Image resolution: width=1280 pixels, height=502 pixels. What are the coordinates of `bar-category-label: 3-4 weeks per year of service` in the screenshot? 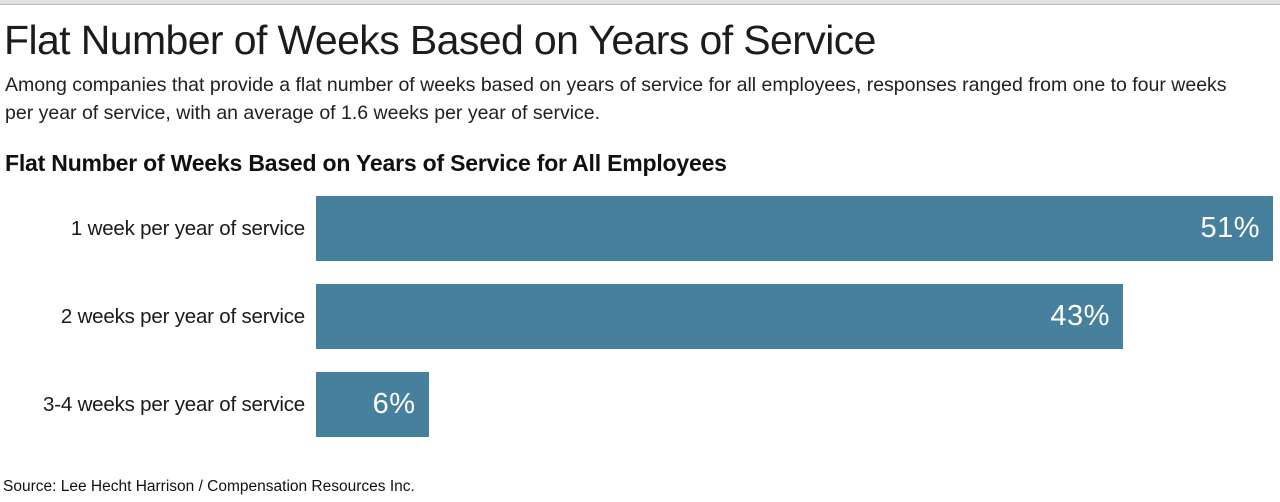 It's located at (174, 404).